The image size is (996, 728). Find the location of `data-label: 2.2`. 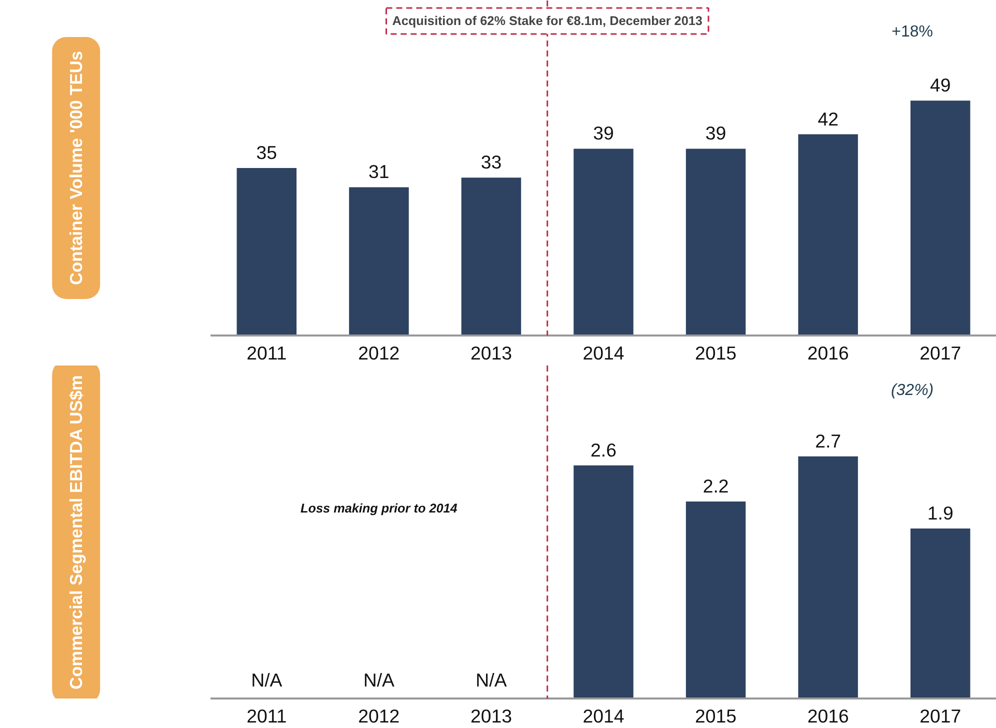

data-label: 2.2 is located at coordinates (715, 485).